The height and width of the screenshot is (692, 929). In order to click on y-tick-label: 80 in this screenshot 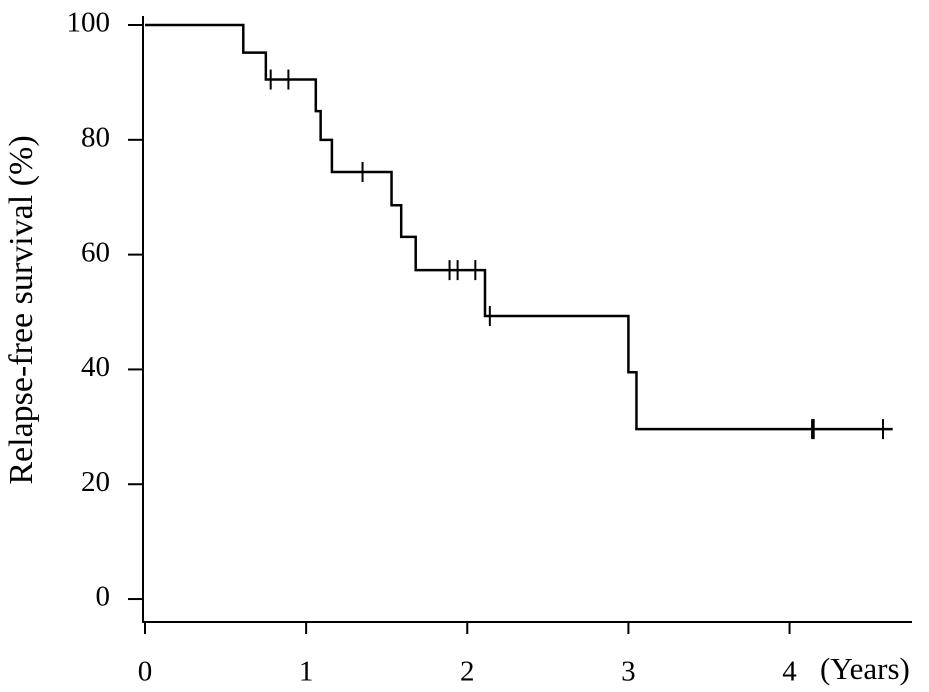, I will do `click(95, 137)`.